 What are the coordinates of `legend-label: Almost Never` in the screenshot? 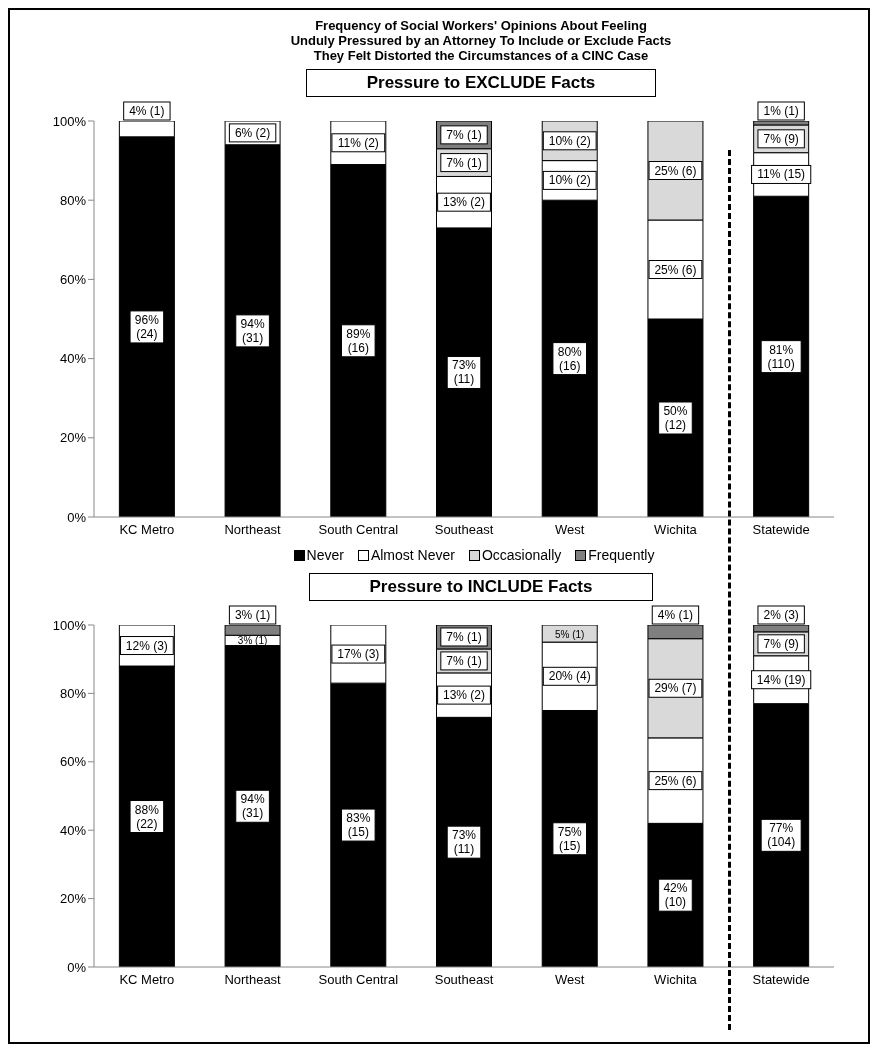 It's located at (412, 555).